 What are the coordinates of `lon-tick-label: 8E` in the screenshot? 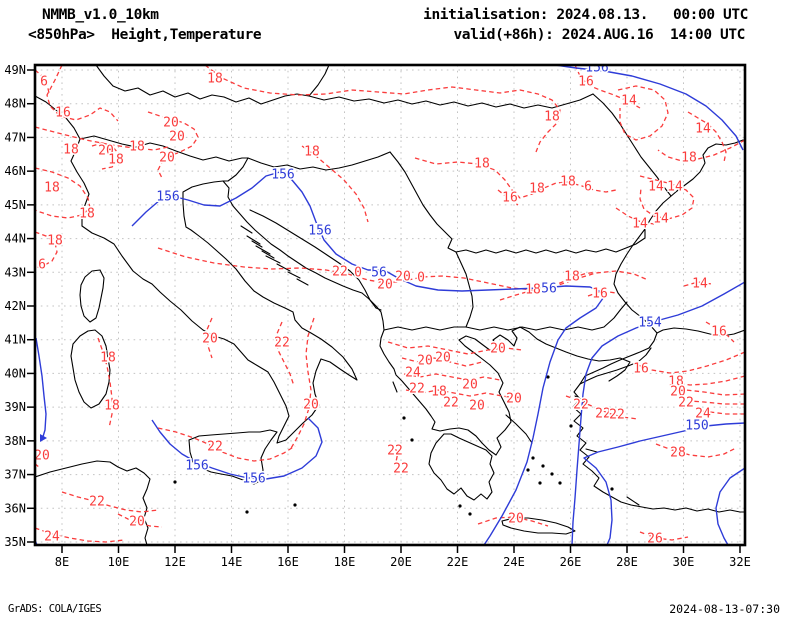 It's located at (62, 562).